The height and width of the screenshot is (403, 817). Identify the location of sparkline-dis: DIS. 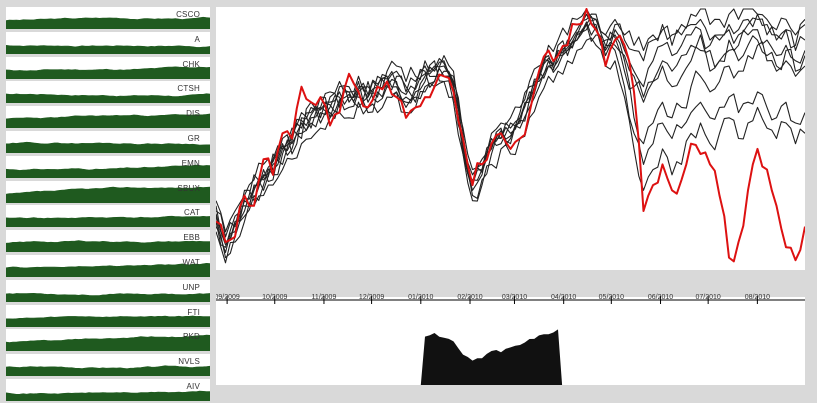
(108, 117).